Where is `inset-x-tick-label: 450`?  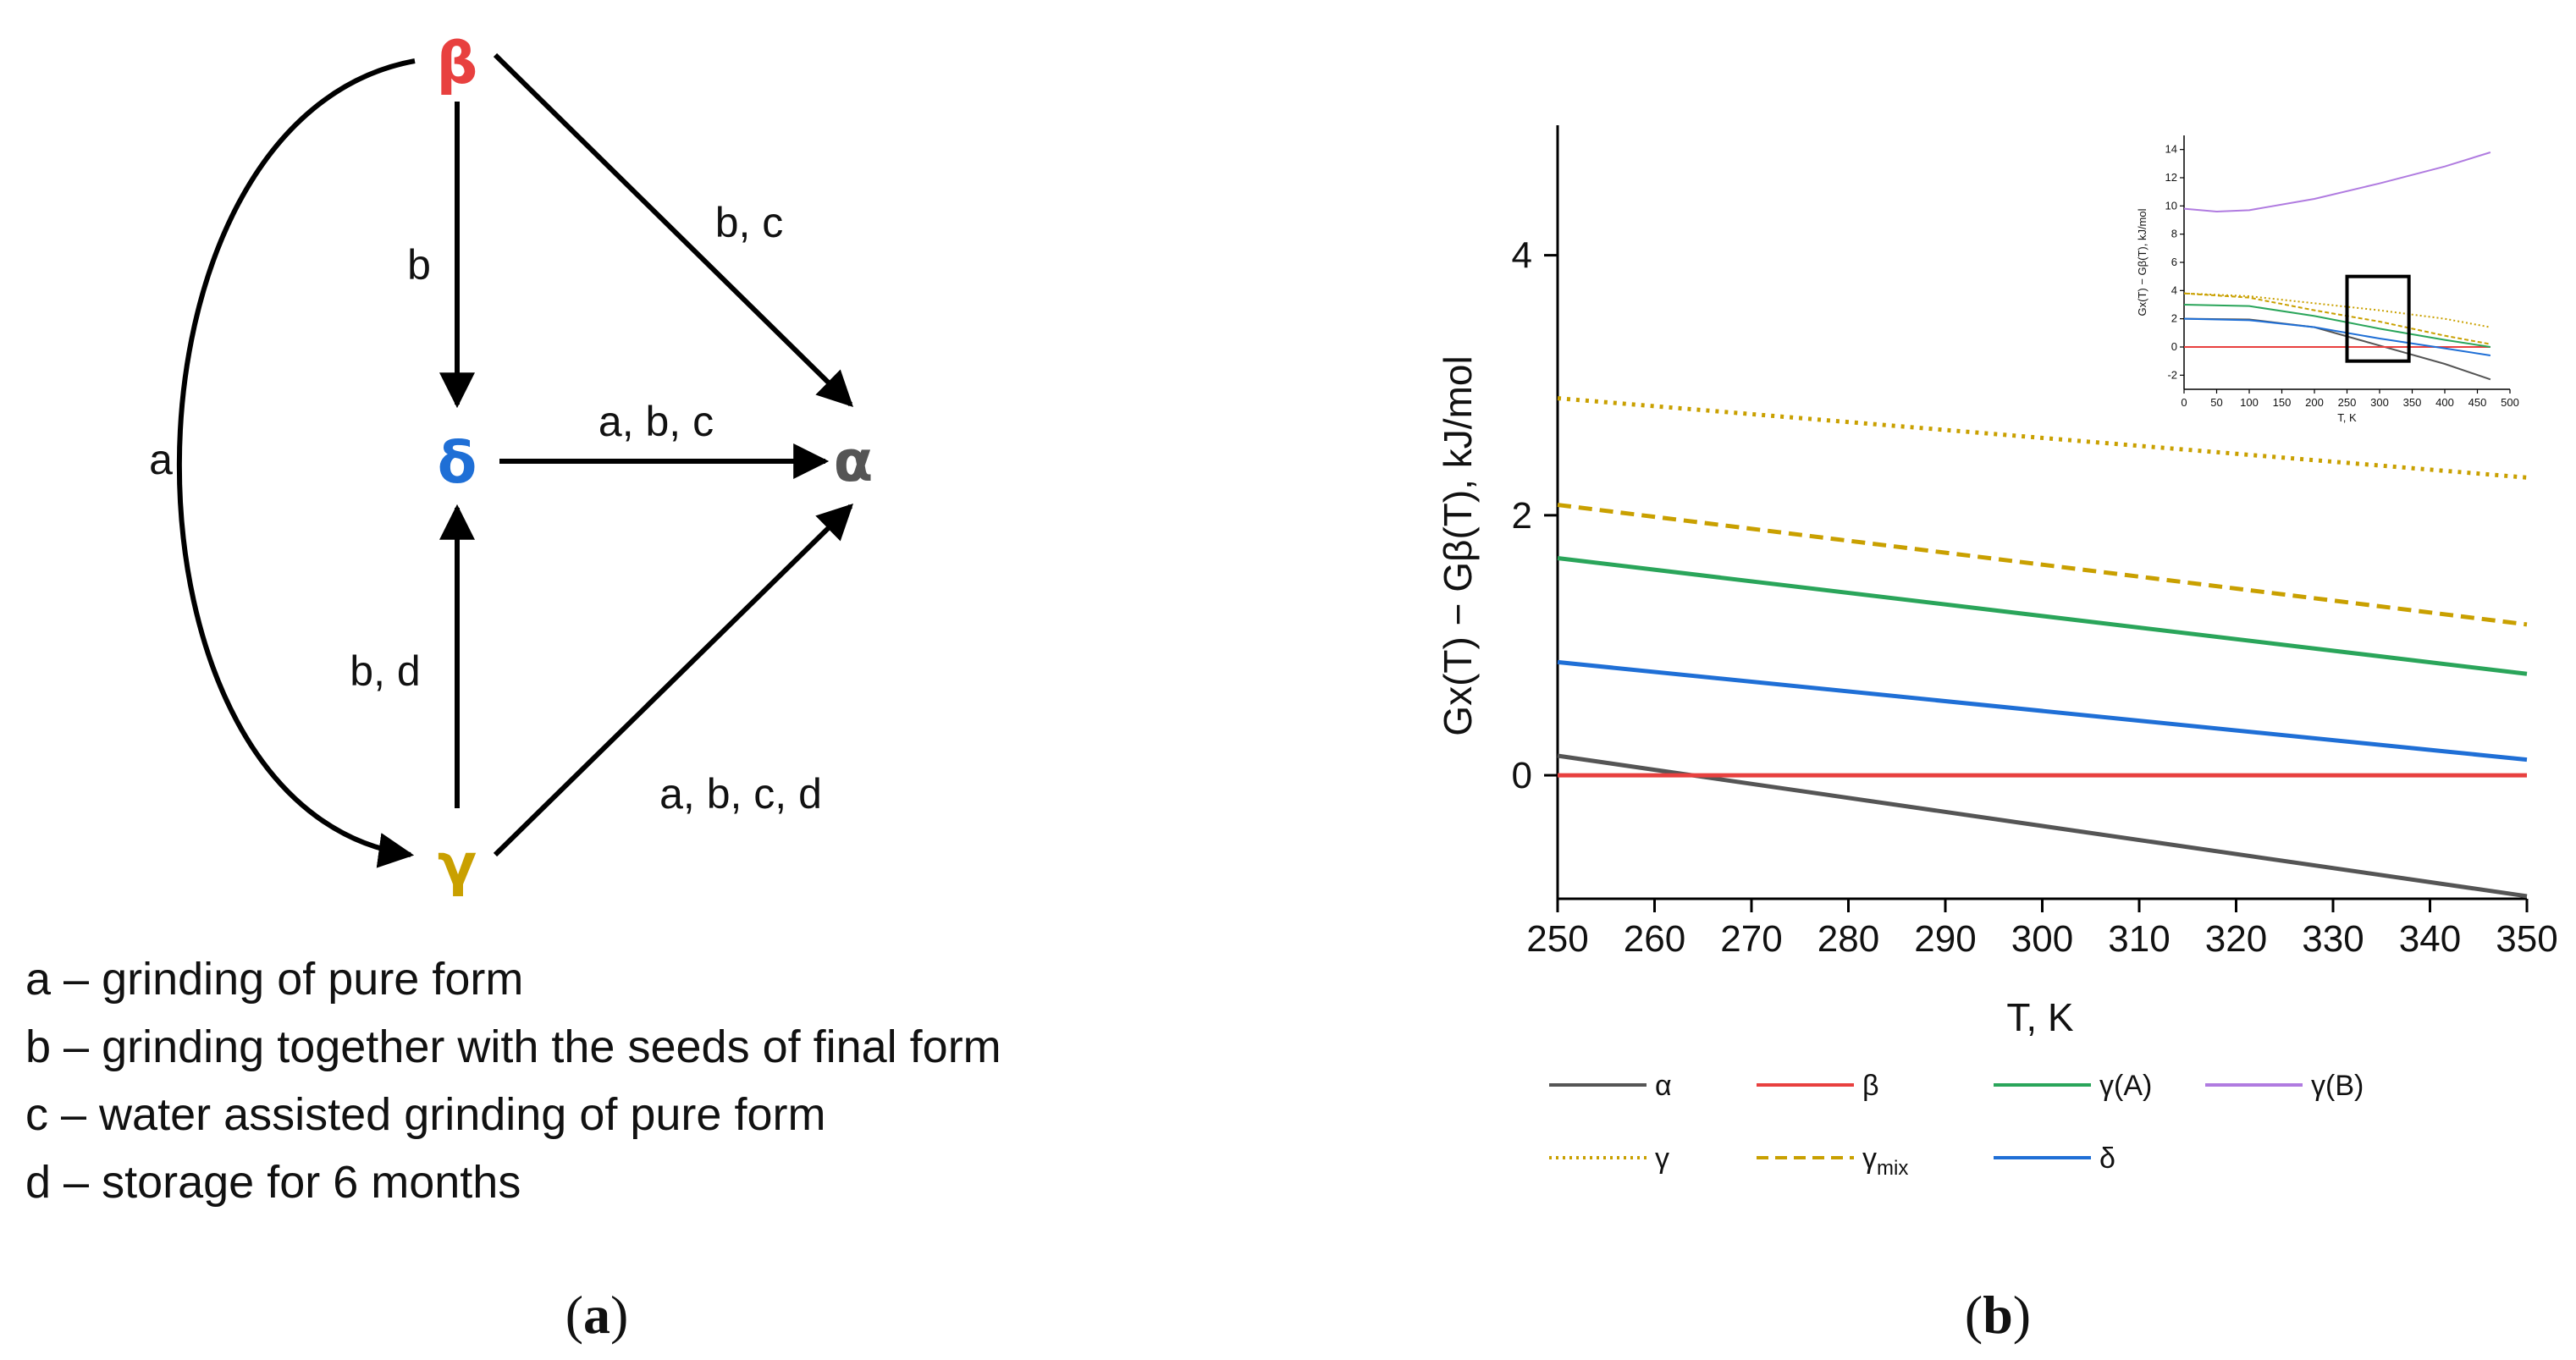
inset-x-tick-label: 450 is located at coordinates (2477, 402).